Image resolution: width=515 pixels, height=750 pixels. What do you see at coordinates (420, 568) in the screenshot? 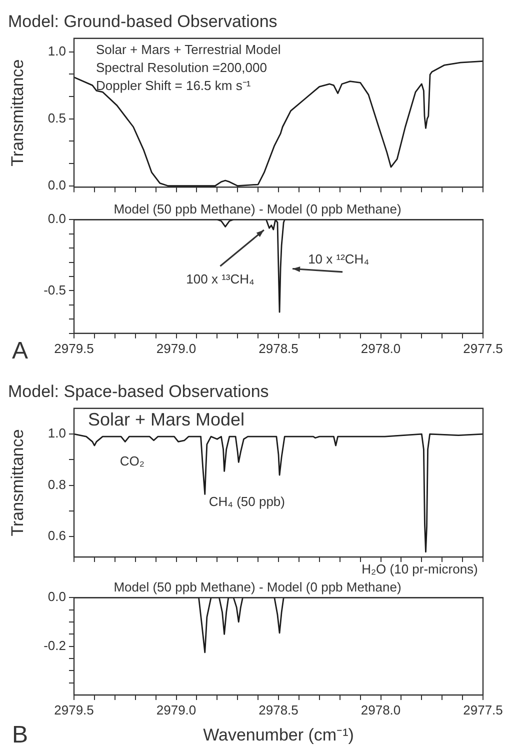
I see `annotation: H₂O (10 pr-microns)` at bounding box center [420, 568].